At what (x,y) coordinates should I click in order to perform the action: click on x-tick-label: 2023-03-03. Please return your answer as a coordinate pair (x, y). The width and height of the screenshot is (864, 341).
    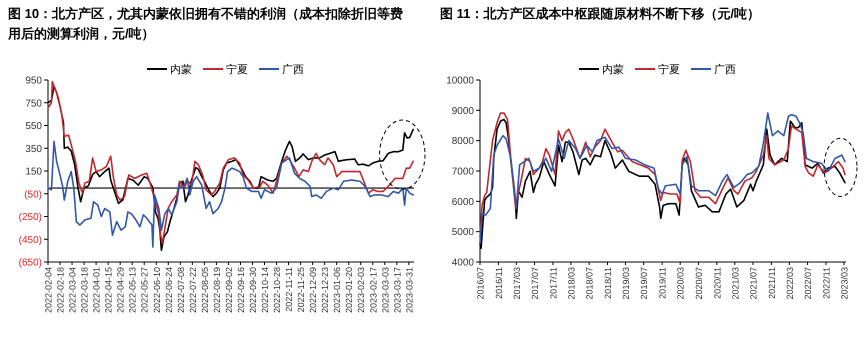
    Looking at the image, I should click on (385, 290).